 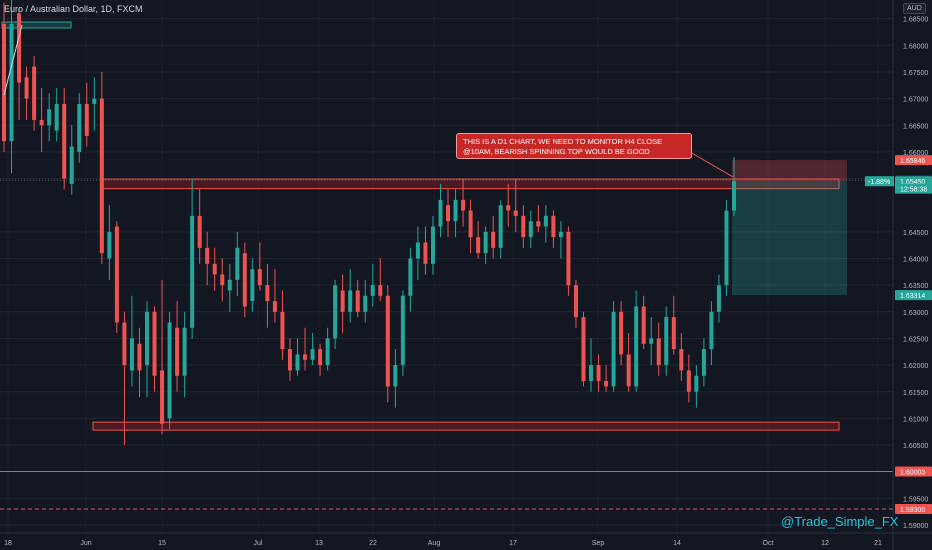 What do you see at coordinates (915, 260) in the screenshot?
I see `y-tick-label: 1.64000` at bounding box center [915, 260].